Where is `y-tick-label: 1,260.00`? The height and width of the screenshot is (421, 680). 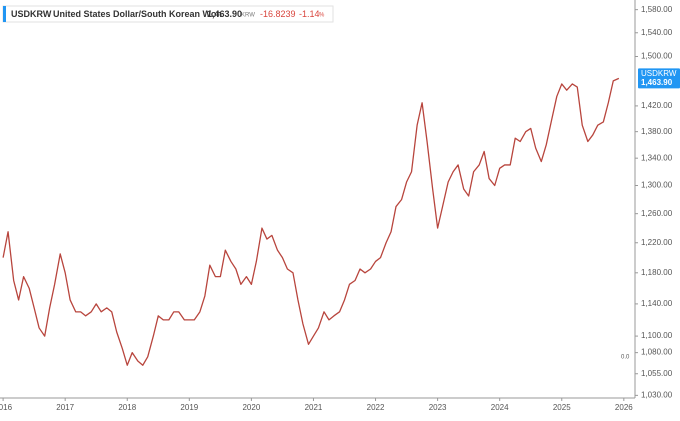
y-tick-label: 1,260.00 is located at coordinates (657, 213).